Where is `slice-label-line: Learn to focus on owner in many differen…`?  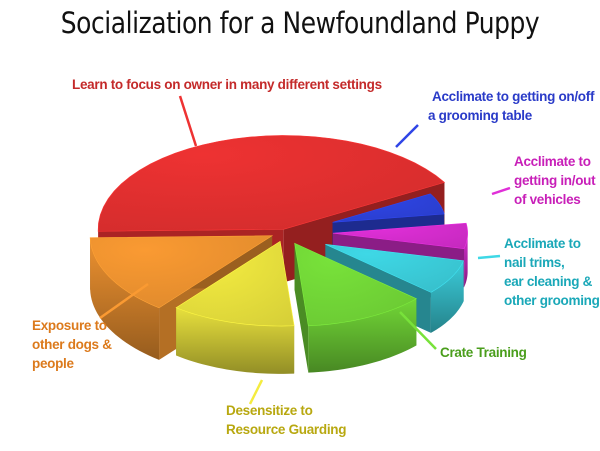
slice-label-line: Learn to focus on owner in many differen… is located at coordinates (227, 84).